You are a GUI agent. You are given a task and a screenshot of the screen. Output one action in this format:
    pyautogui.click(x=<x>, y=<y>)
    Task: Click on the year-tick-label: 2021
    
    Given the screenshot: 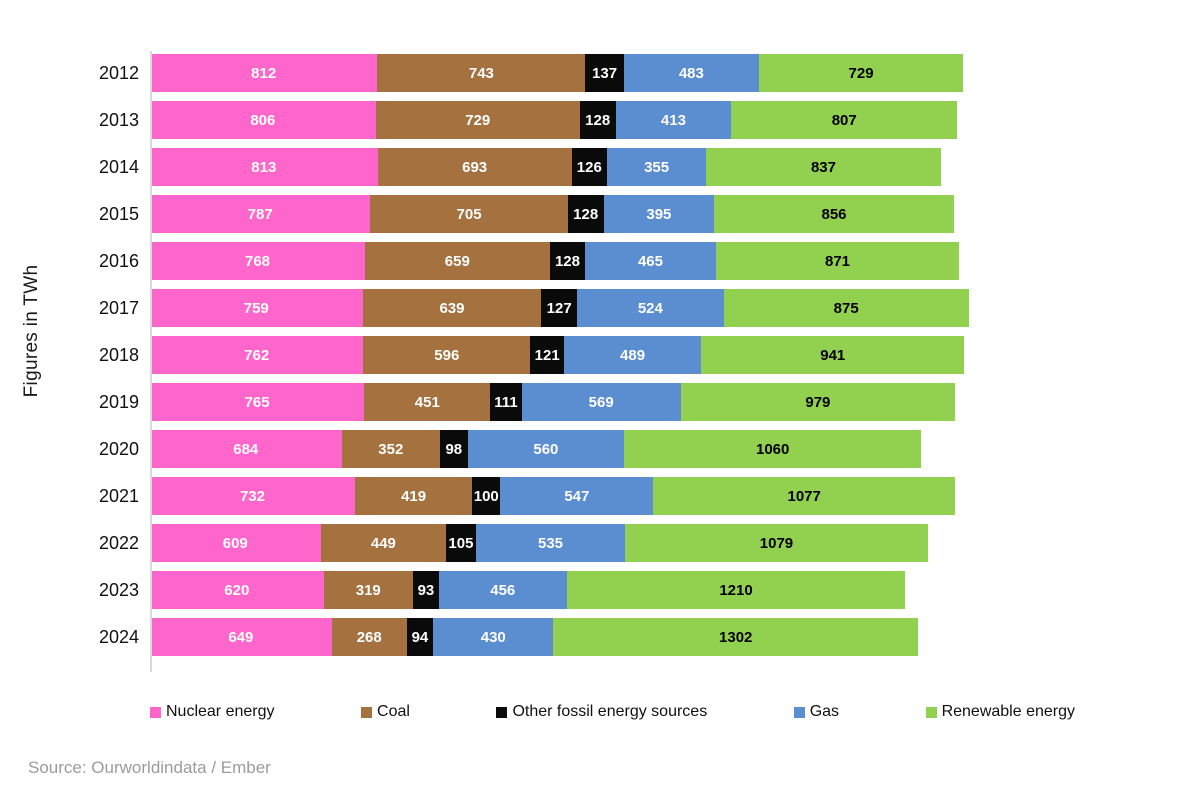 What is the action you would take?
    pyautogui.click(x=118, y=495)
    